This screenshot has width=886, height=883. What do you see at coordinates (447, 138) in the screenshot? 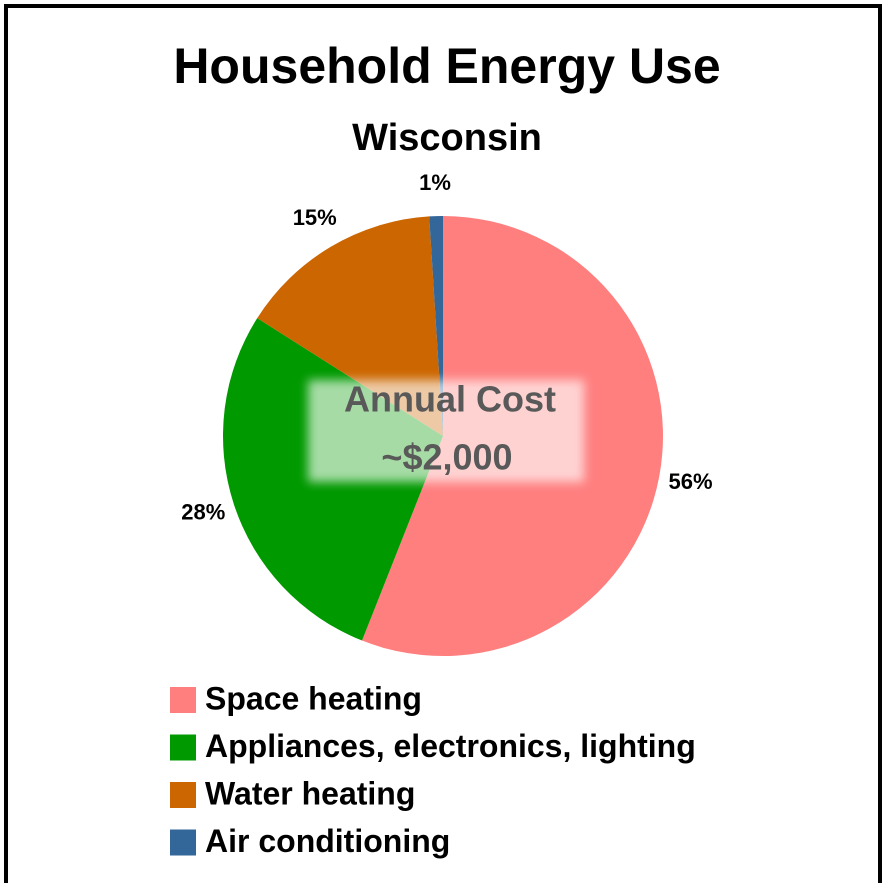
I see `chart-subtitle: Wisconsin` at bounding box center [447, 138].